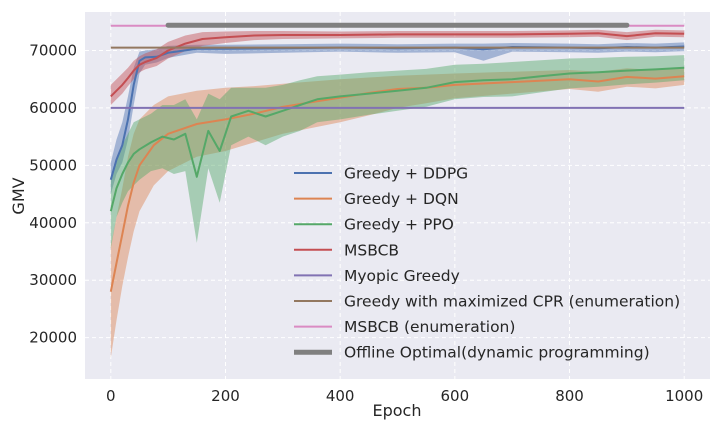  I want to click on x-tick-label: 1000, so click(684, 396).